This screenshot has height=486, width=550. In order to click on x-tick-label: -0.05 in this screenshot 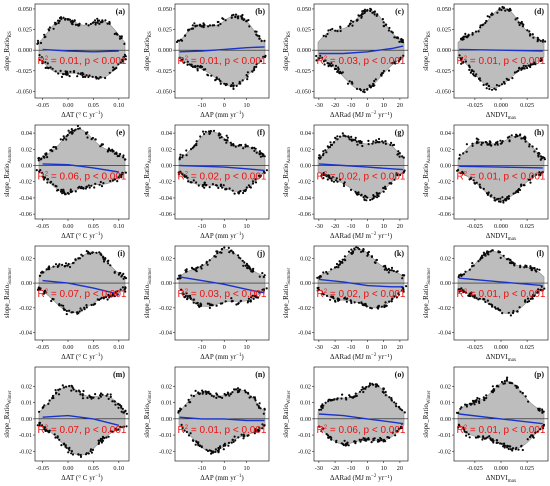, I will do `click(42, 226)`.